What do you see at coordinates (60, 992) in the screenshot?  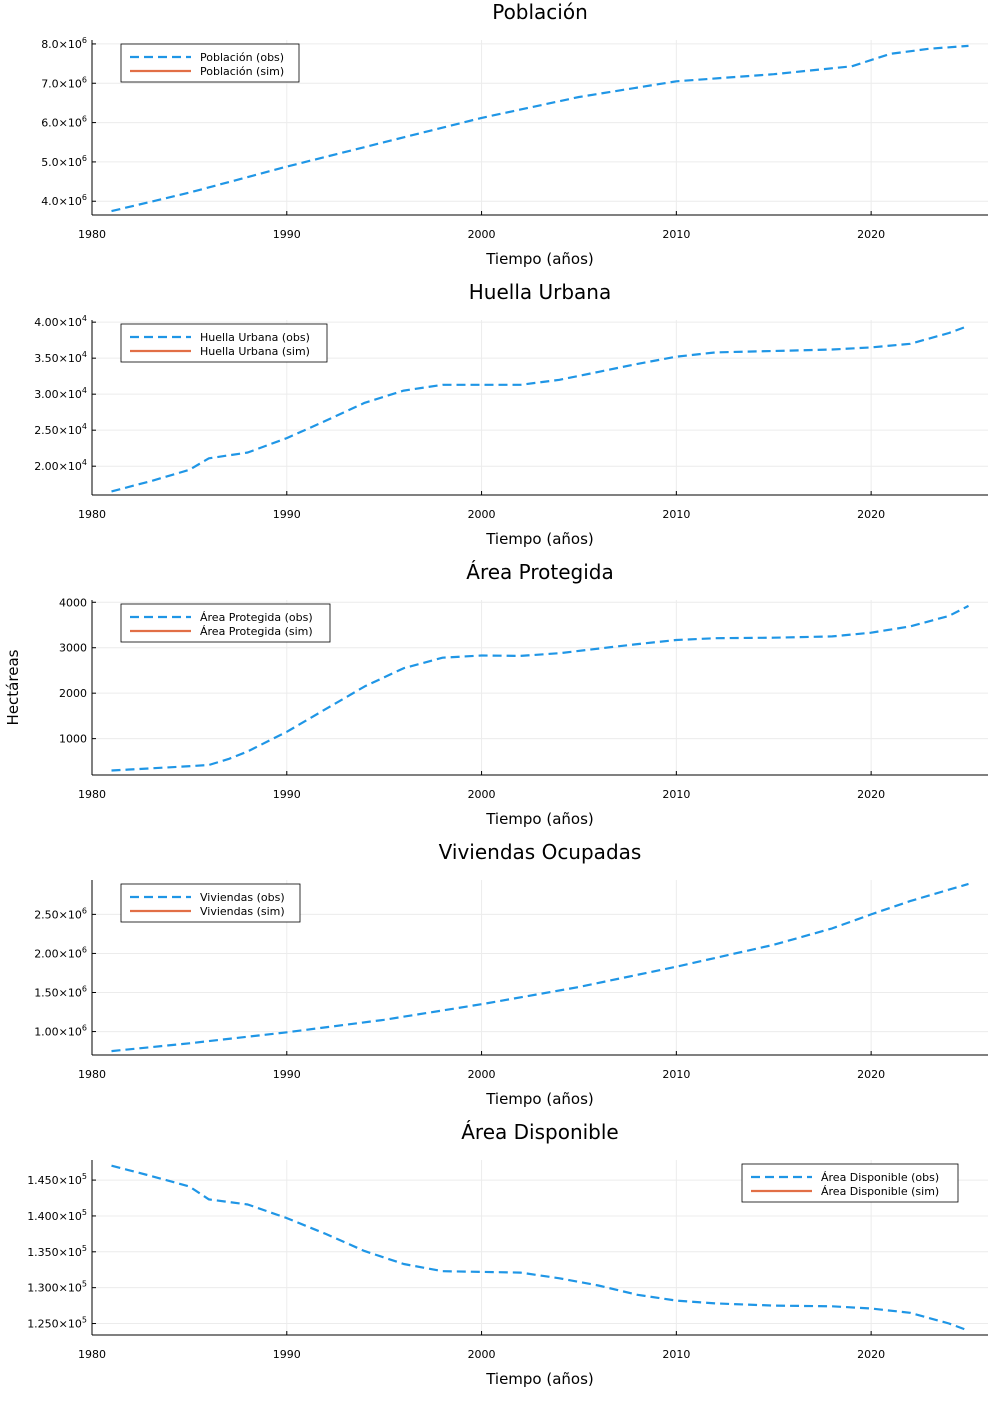 I see `y-tick-label: 1.50×10⁶` at bounding box center [60, 992].